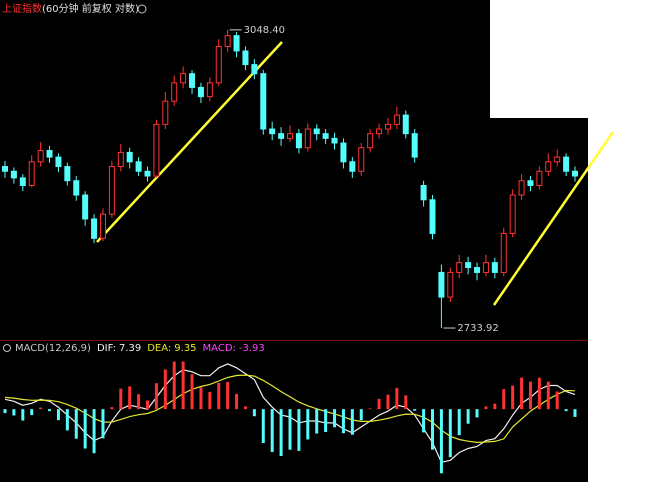 This screenshot has width=650, height=500. I want to click on legend-value: 7.39, so click(130, 348).